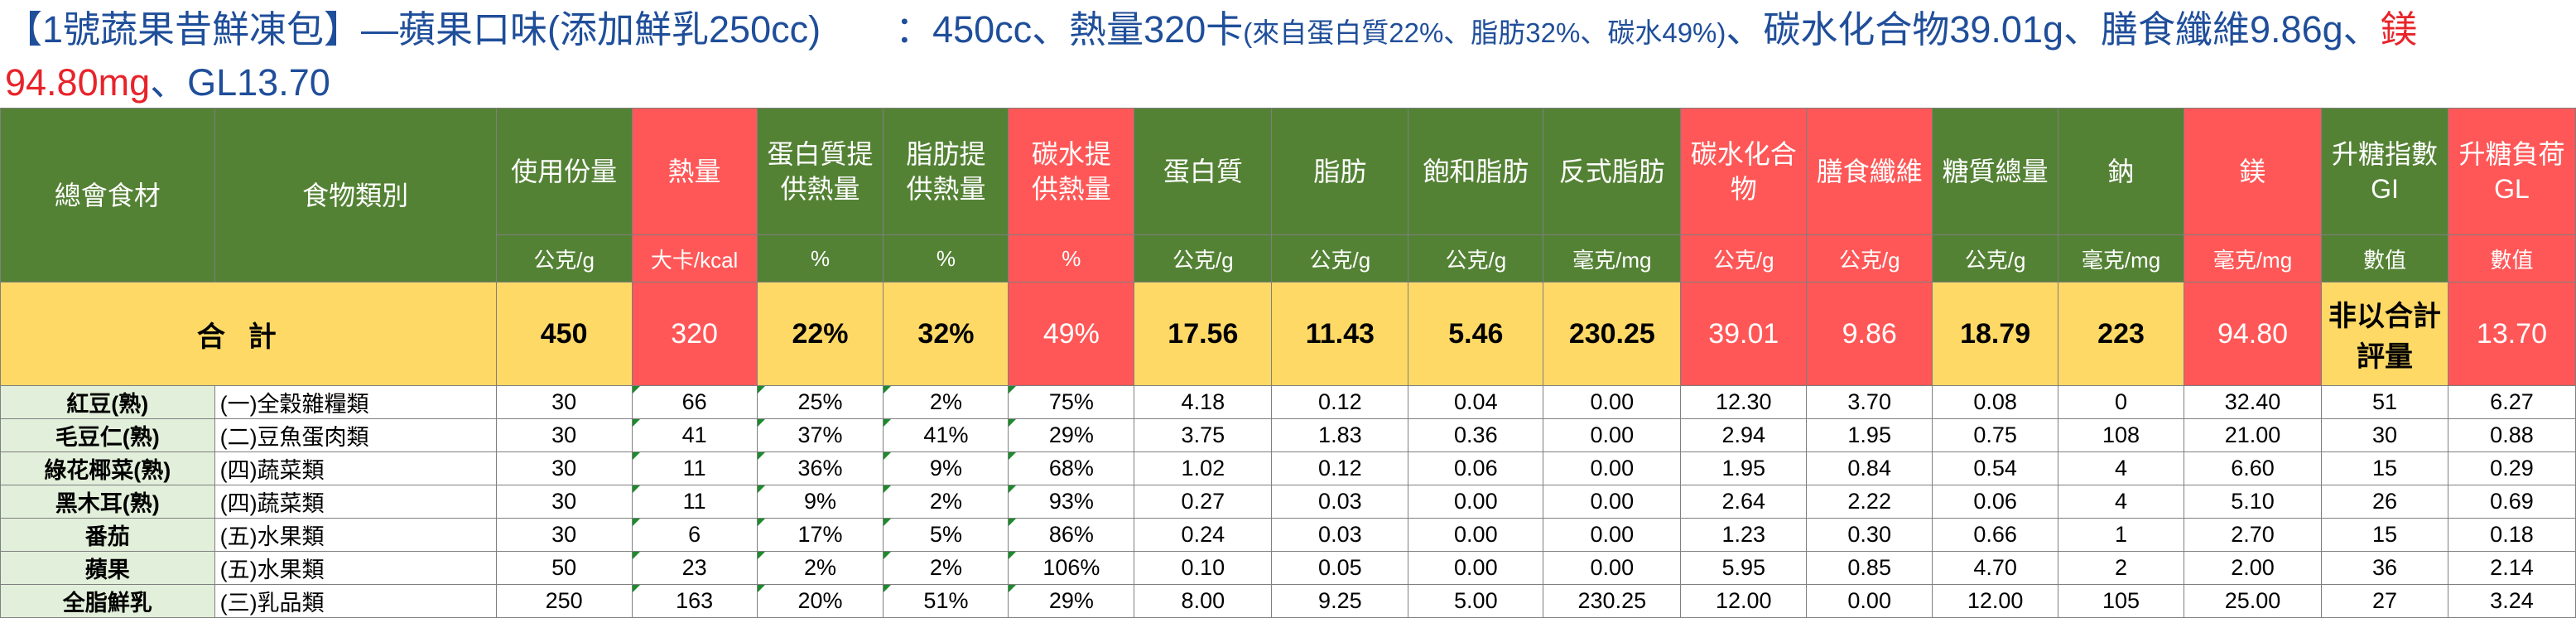 The image size is (2576, 618). Describe the element at coordinates (1203, 334) in the screenshot. I see `total-value: 17.56` at that location.